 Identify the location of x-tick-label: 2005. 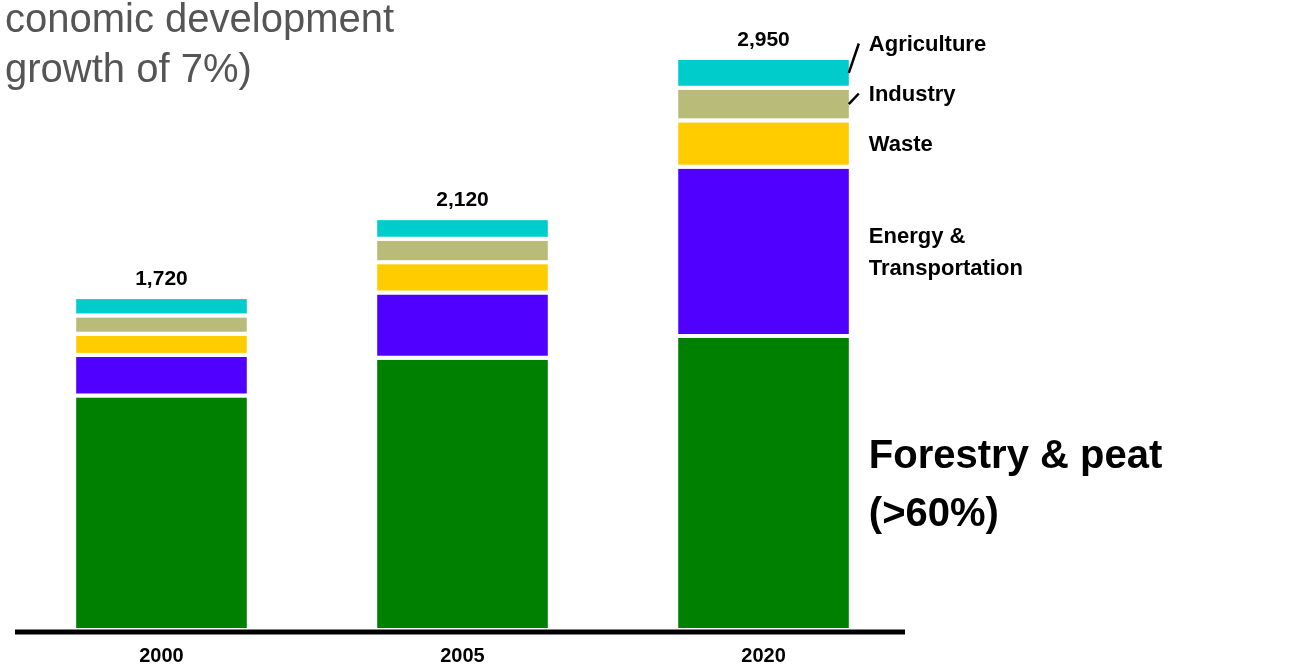
(462, 655).